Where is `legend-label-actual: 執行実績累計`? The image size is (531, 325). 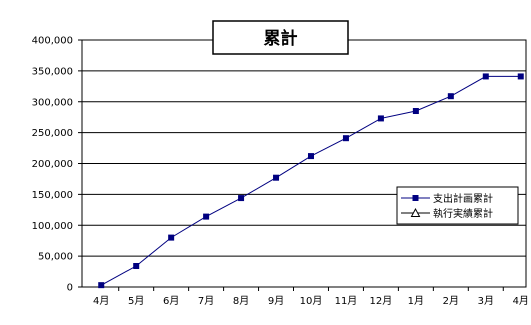
legend-label-actual: 執行実績累計 is located at coordinates (463, 213).